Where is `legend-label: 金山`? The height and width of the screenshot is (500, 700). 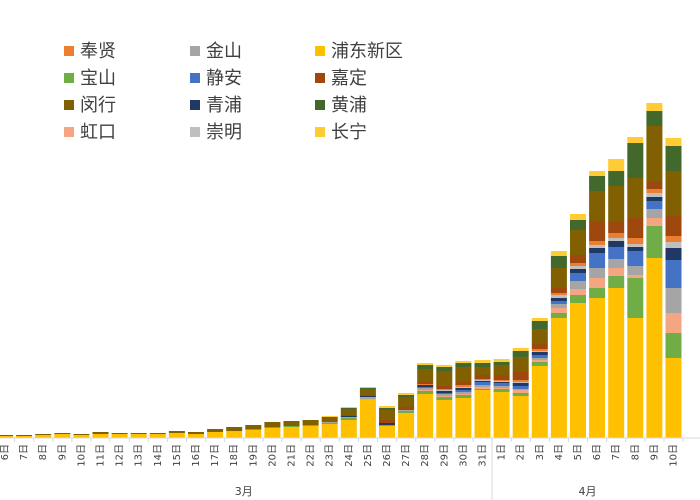
legend-label: 金山 is located at coordinates (224, 51).